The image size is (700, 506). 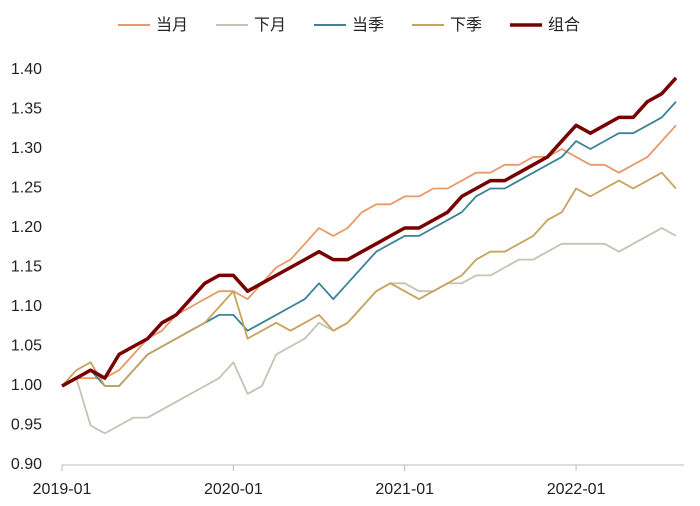 I want to click on y-tick-label: 1.00, so click(x=26, y=385).